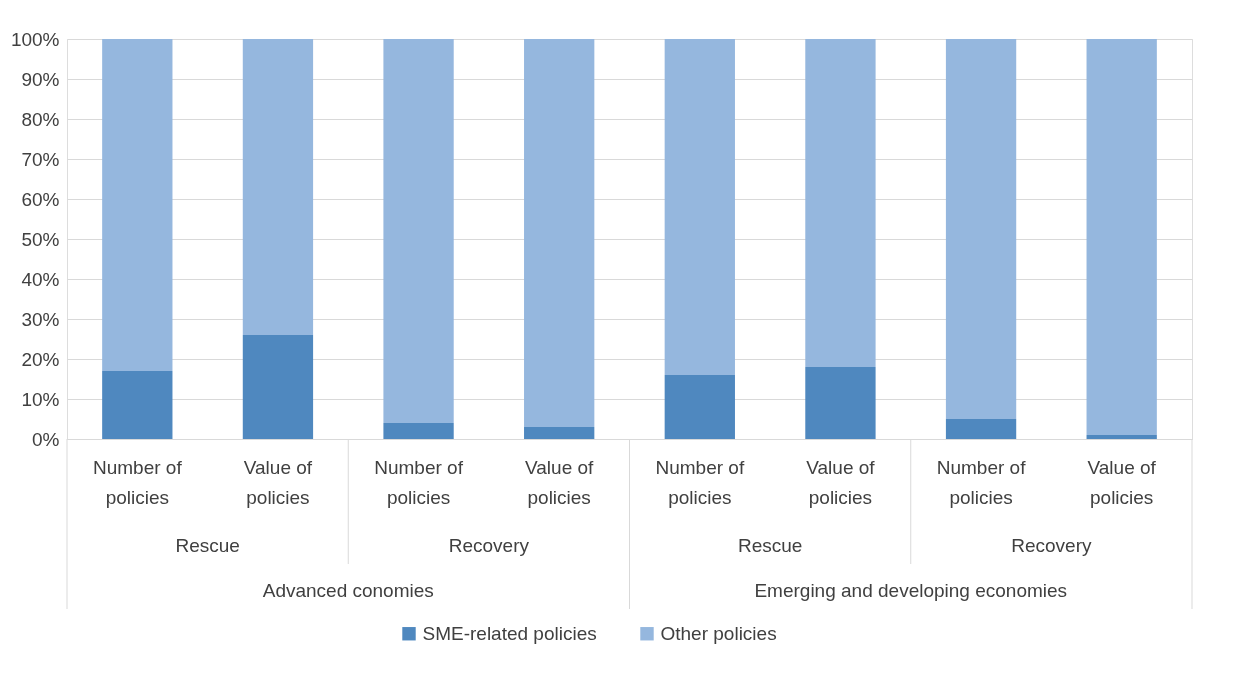  I want to click on legend-label: SME-related policies, so click(509, 633).